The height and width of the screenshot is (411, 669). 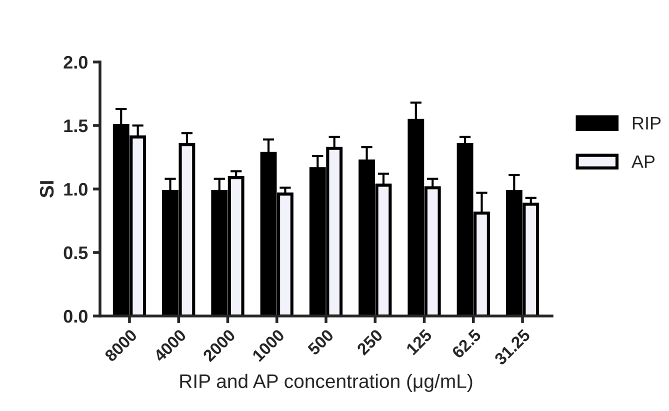 I want to click on legend-label: AP, so click(x=643, y=162).